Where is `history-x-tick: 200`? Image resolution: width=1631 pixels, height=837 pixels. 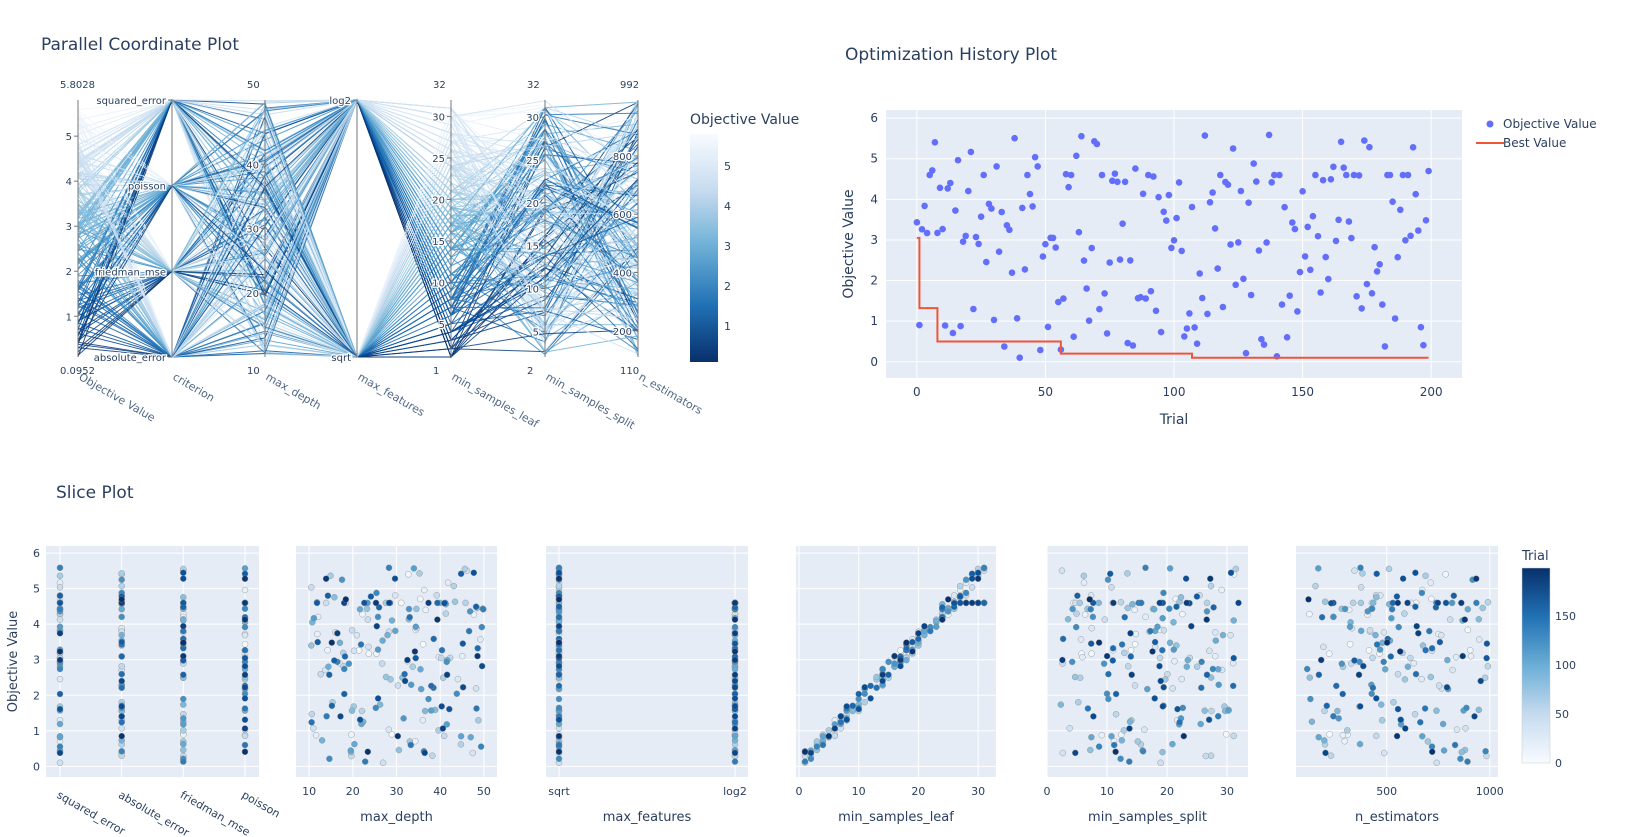
history-x-tick: 200 is located at coordinates (1431, 392).